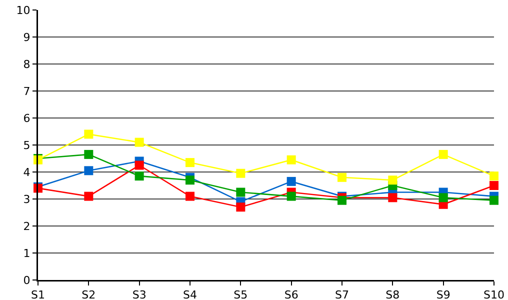 The height and width of the screenshot is (300, 508). I want to click on y-tick-label: 7, so click(26, 91).